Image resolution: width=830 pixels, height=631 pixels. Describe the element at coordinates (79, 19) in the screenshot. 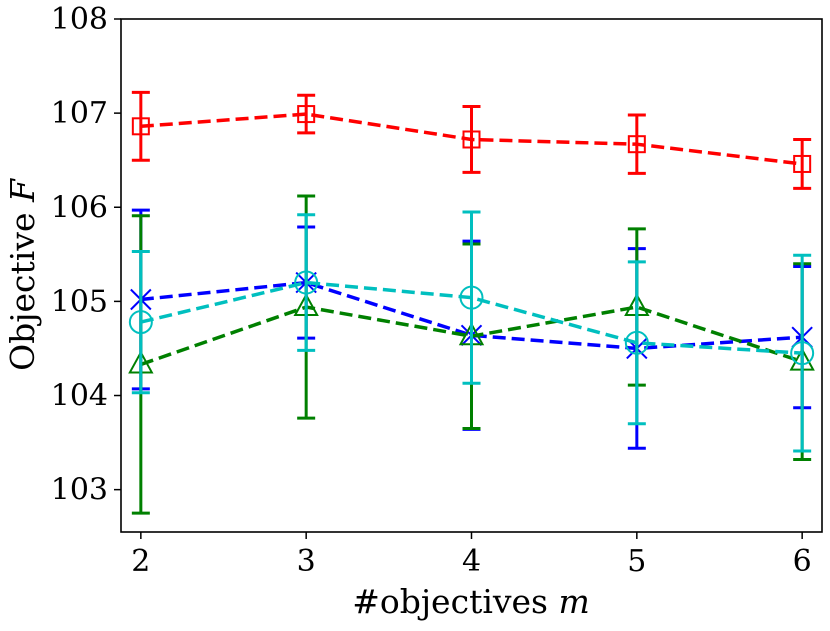

I see `y-tick-label: 108` at that location.